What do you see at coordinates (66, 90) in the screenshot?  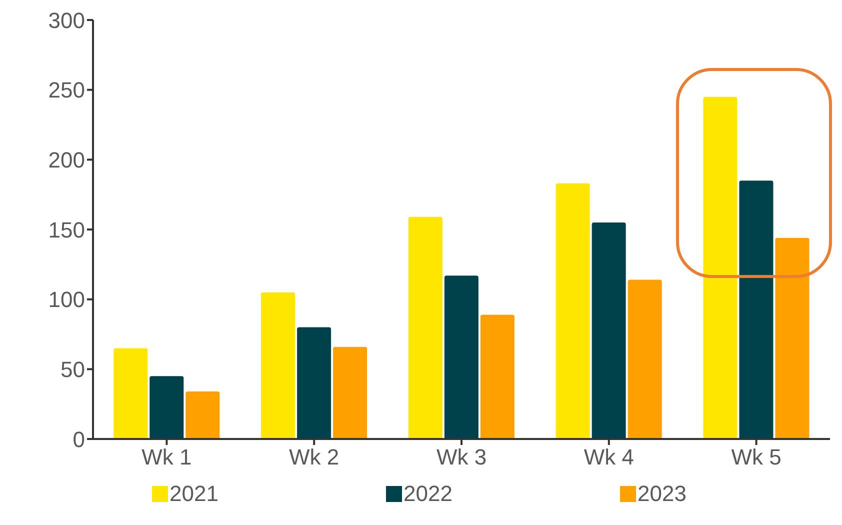 I see `y-tick-label: 250` at bounding box center [66, 90].